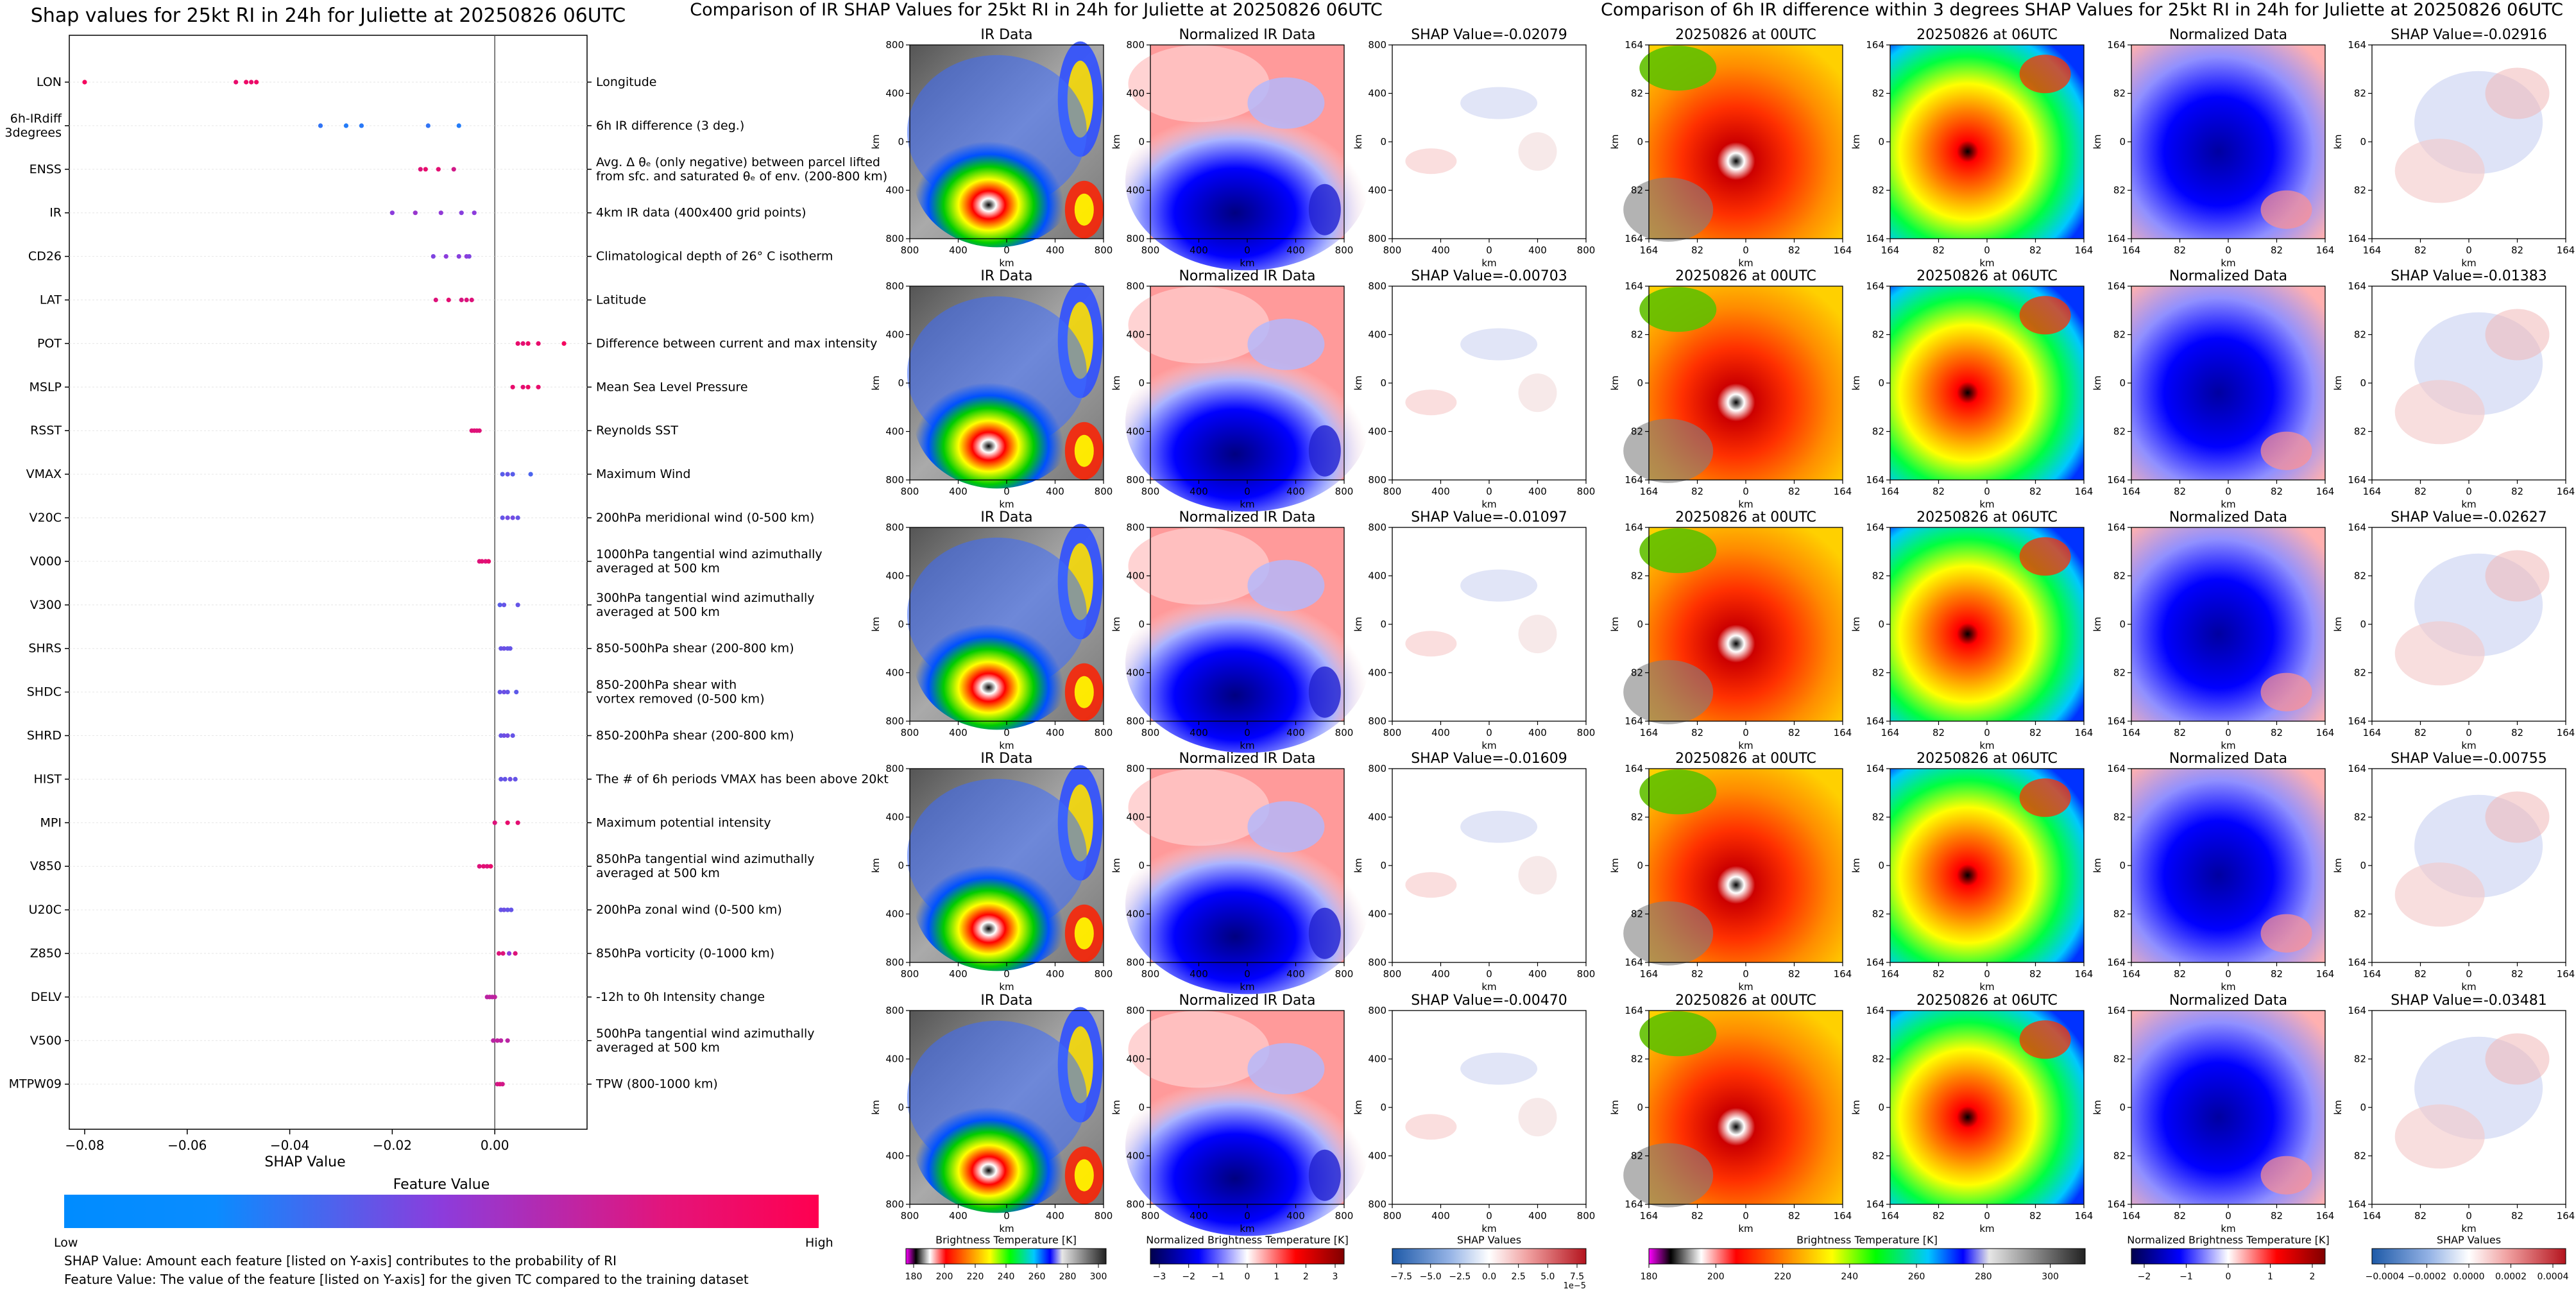 The image size is (2576, 1289). I want to click on text-line: 6h IR difference (3 deg.), so click(670, 126).